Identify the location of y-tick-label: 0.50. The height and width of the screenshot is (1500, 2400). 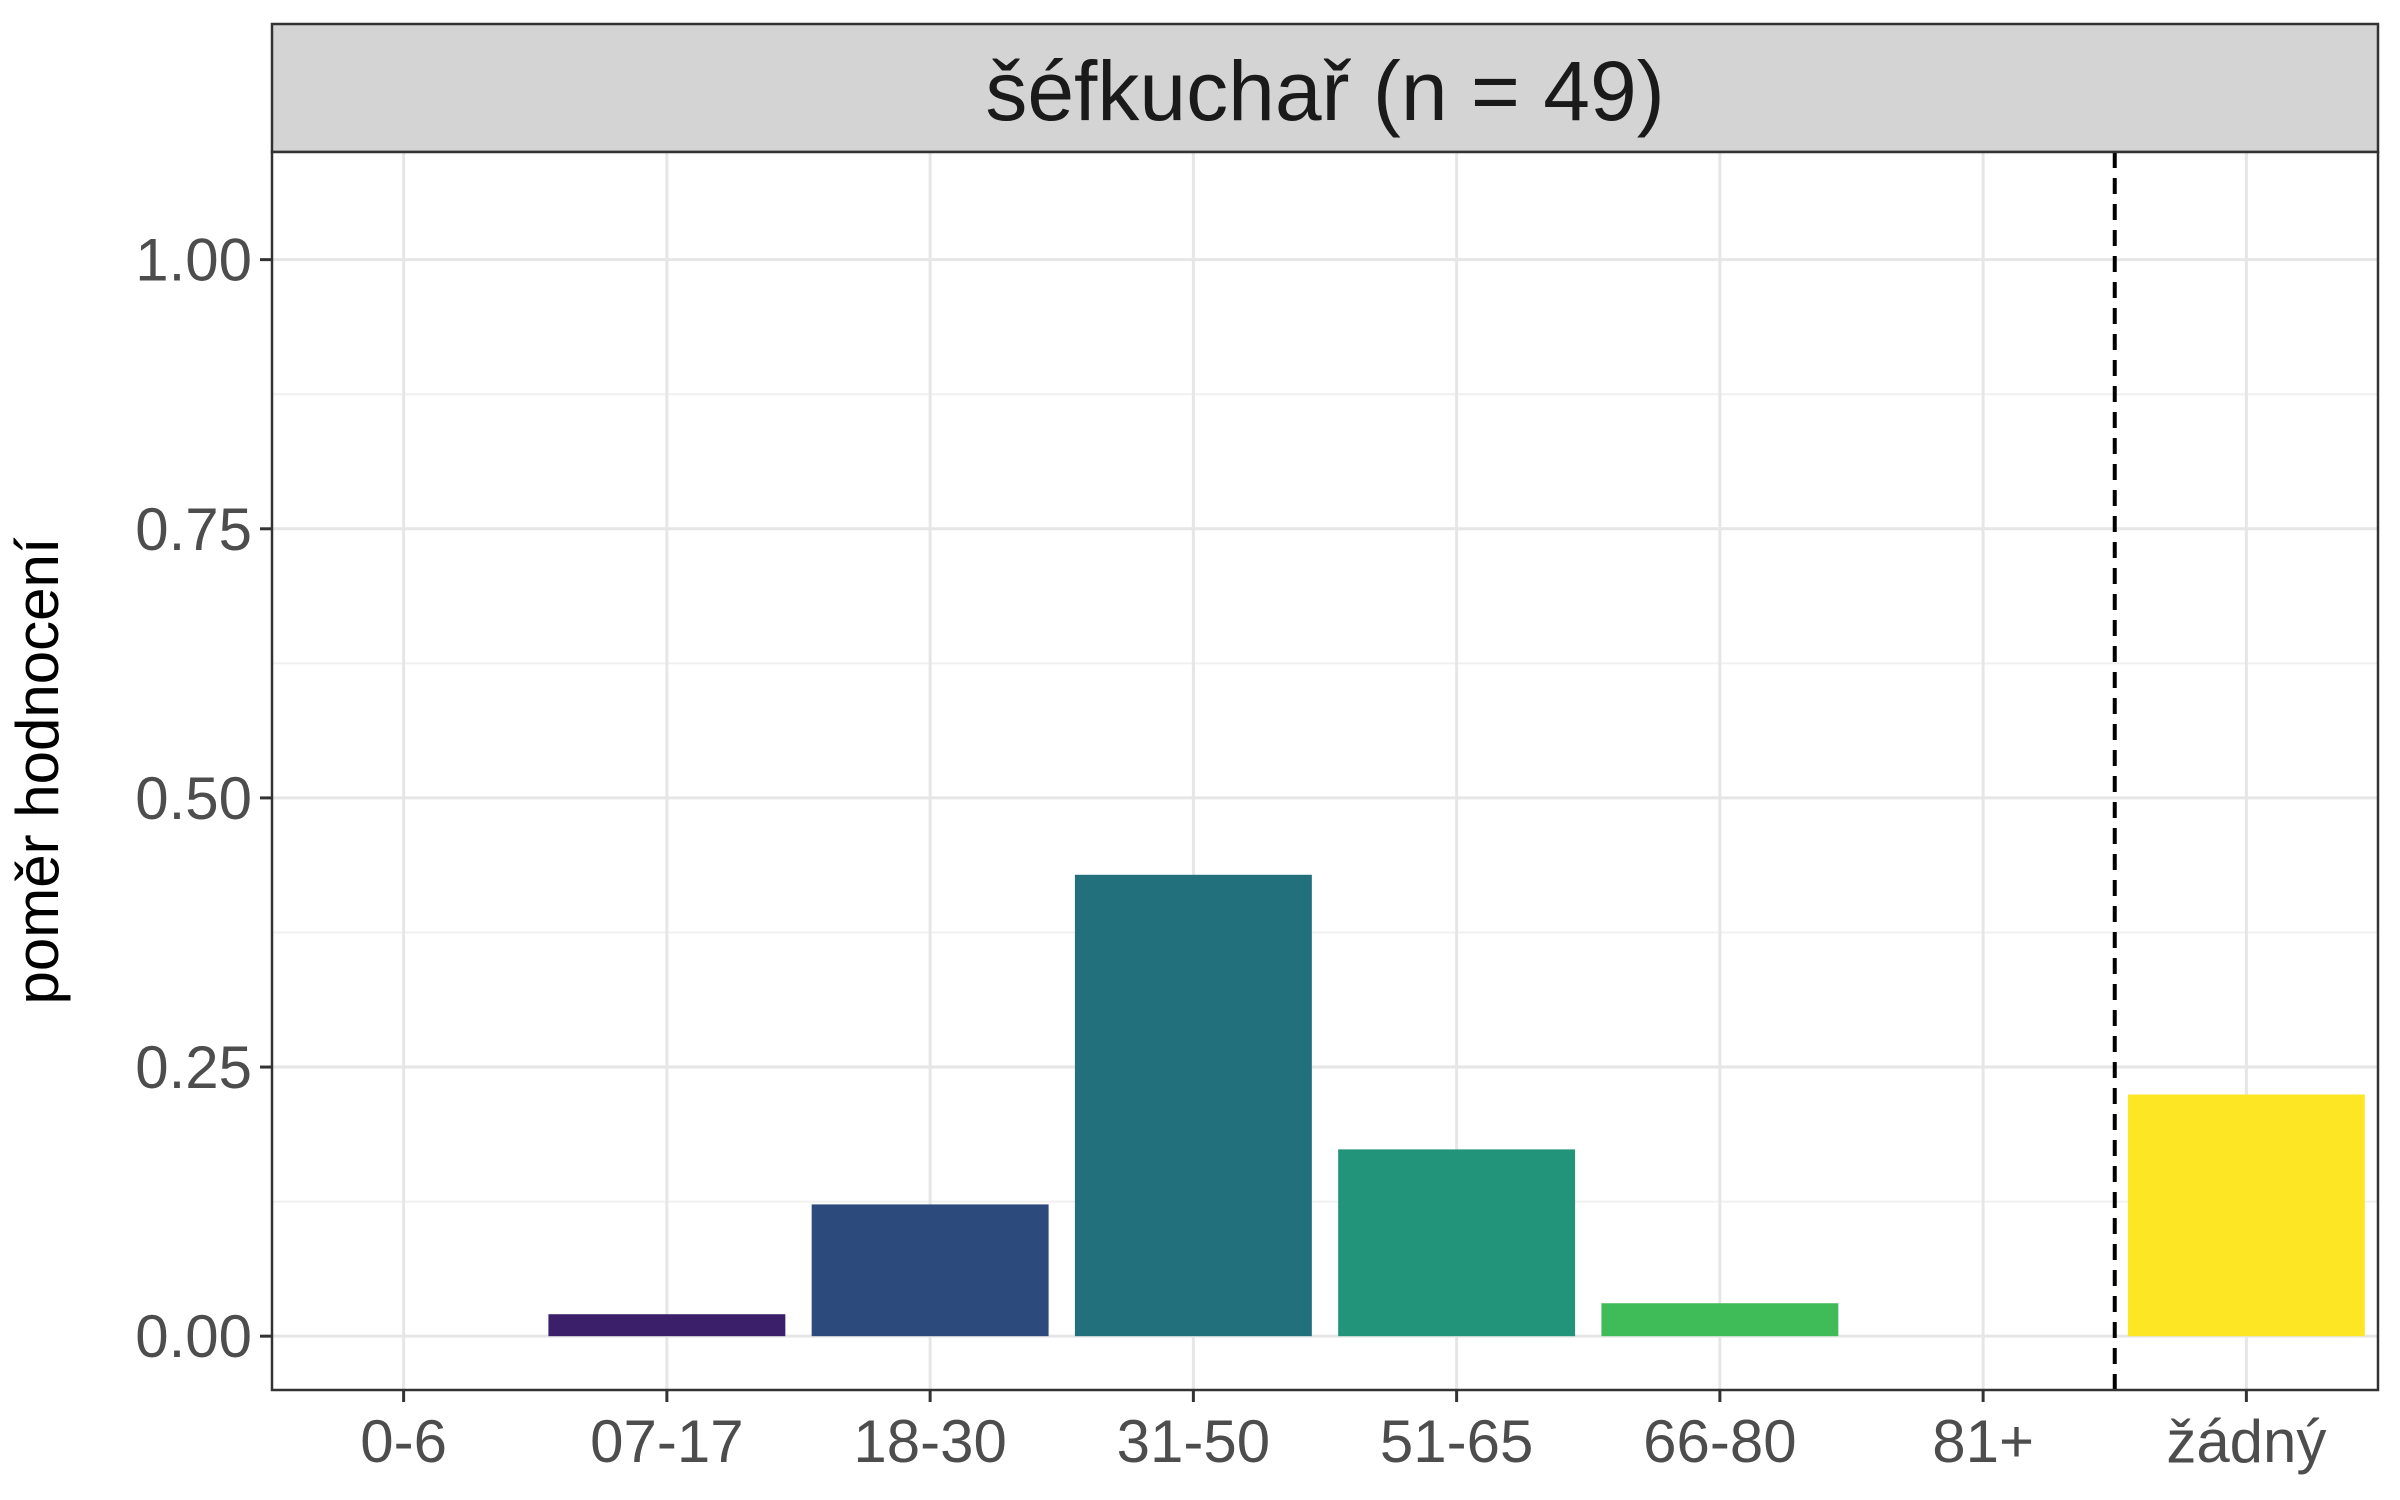
(193, 798).